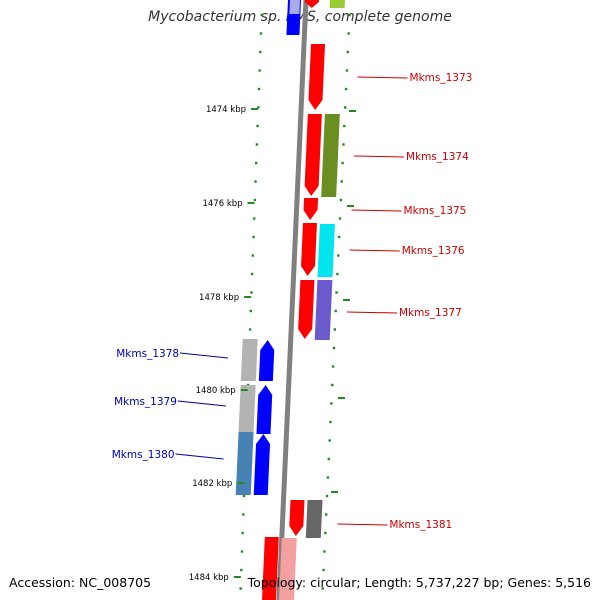 This screenshot has height=600, width=600. What do you see at coordinates (420, 525) in the screenshot?
I see `gene-label: Mkms_1381` at bounding box center [420, 525].